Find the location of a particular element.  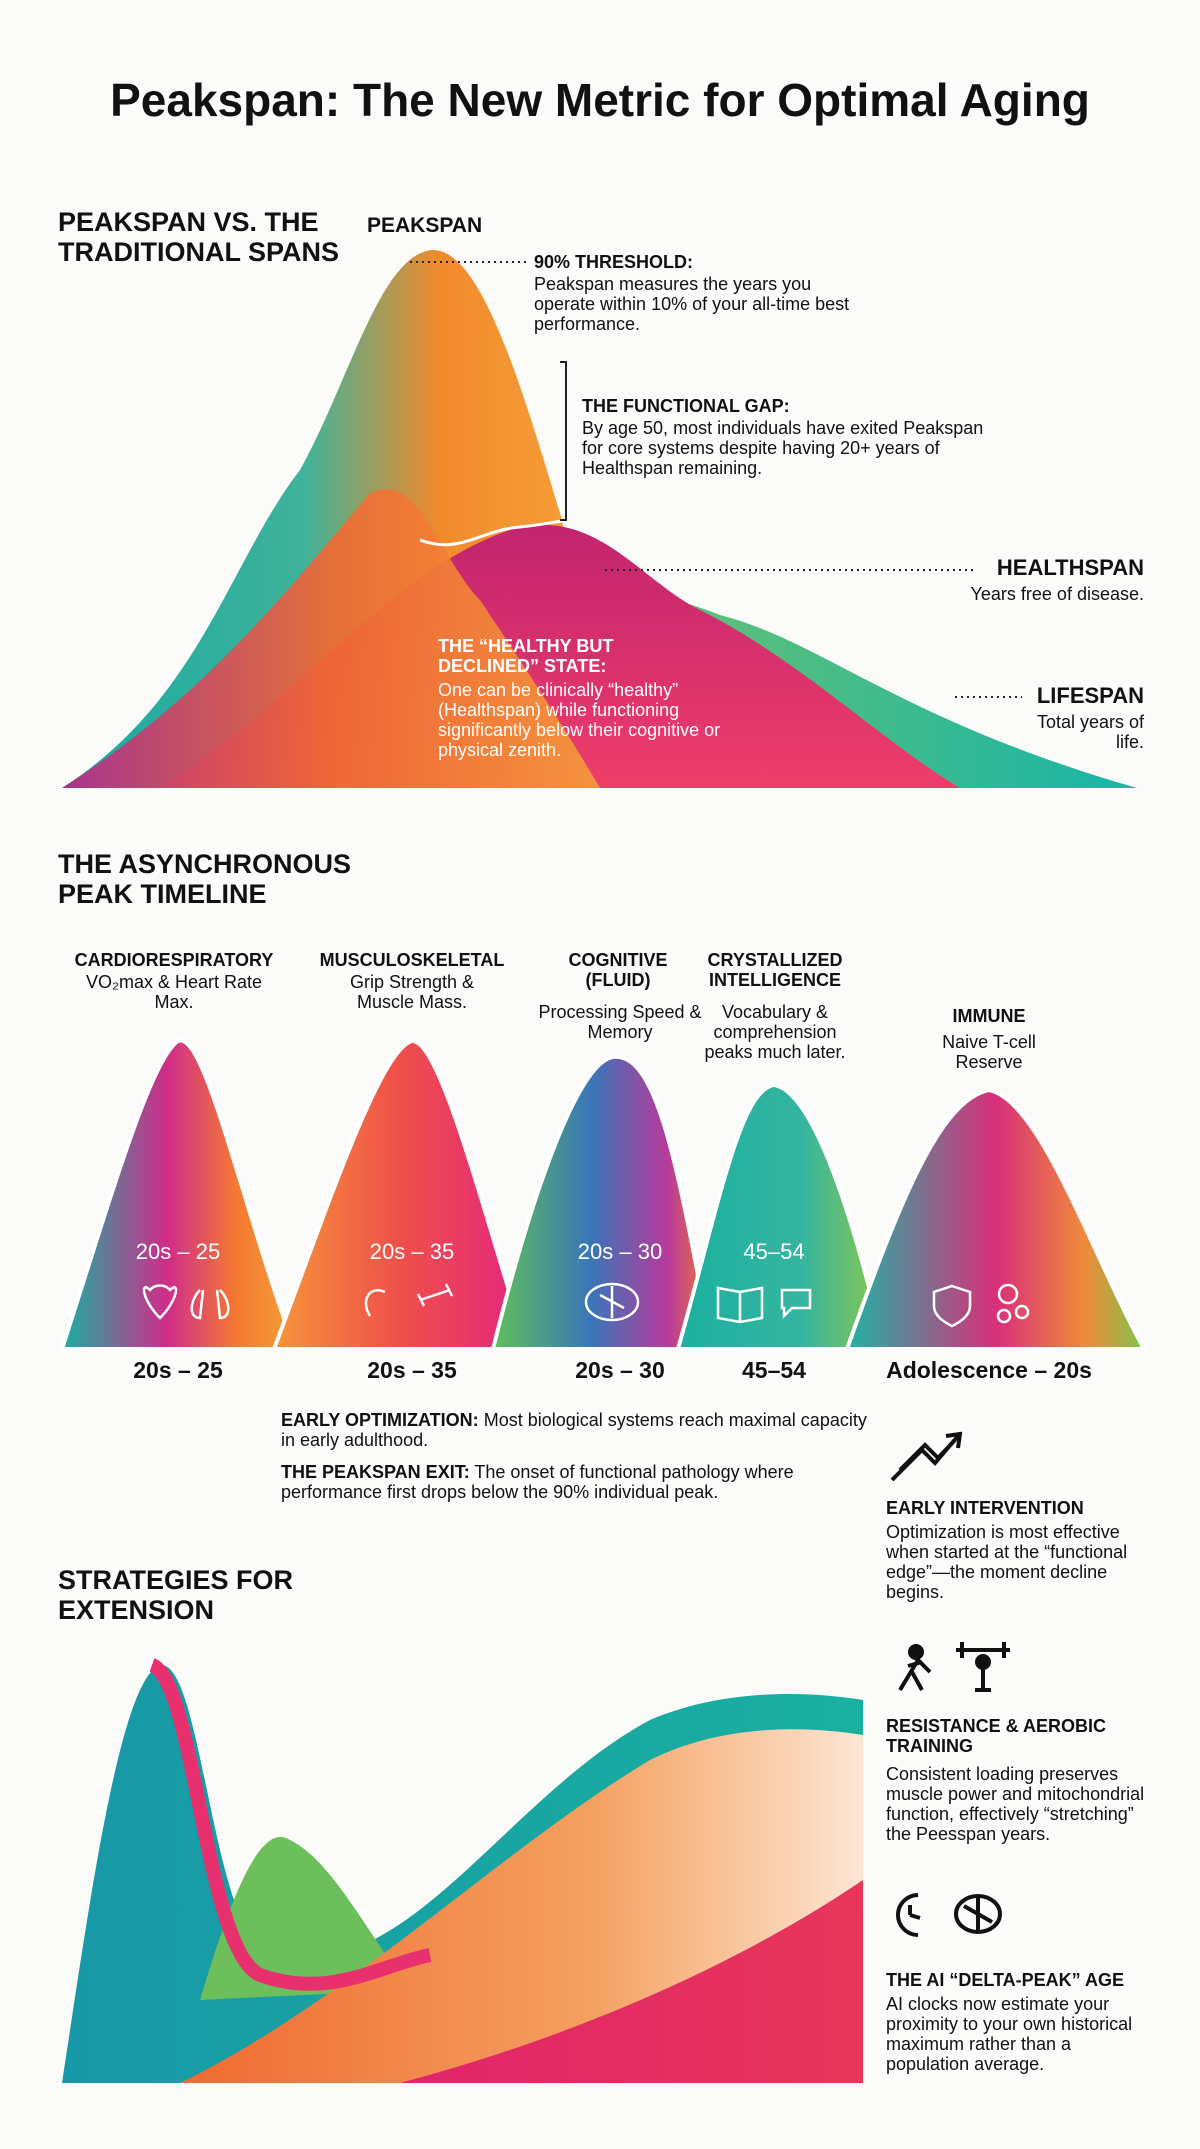

system-detail: Processing Speed & Memory is located at coordinates (620, 1022).